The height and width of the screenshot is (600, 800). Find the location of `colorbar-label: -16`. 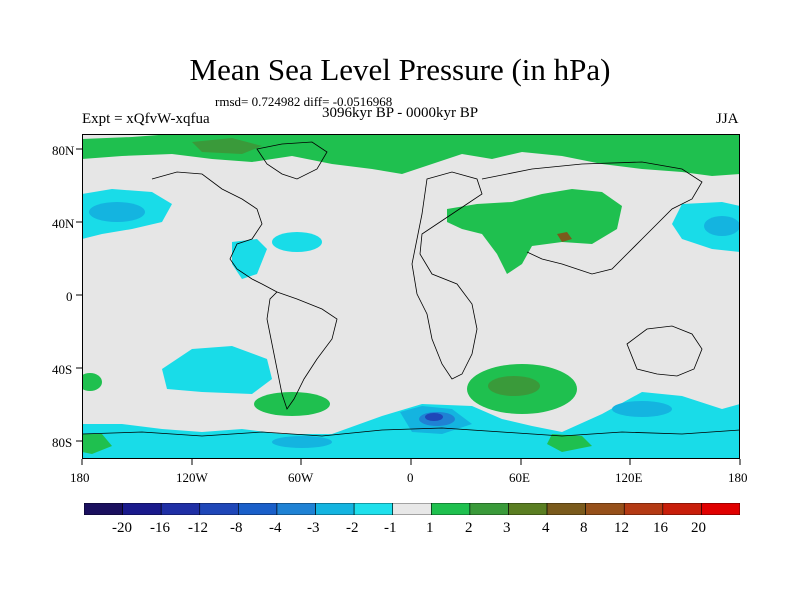

colorbar-label: -16 is located at coordinates (160, 528).